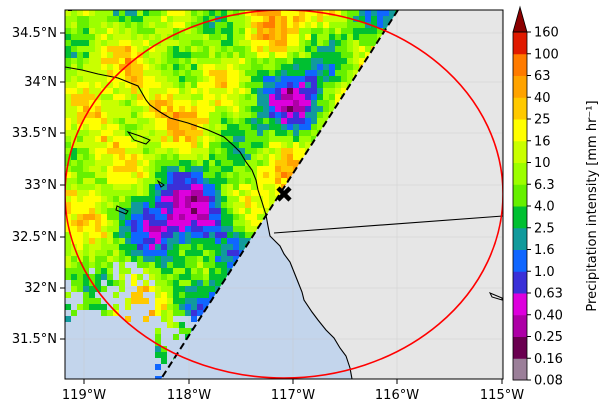 The width and height of the screenshot is (613, 410). What do you see at coordinates (520, 325) in the screenshot?
I see `colorbar-band` at bounding box center [520, 325].